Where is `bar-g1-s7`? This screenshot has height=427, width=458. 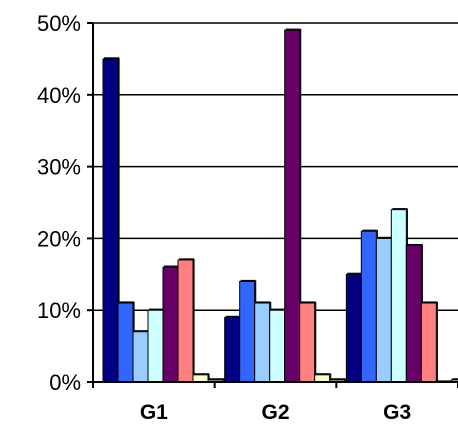
bar-g1-s7 is located at coordinates (200, 378).